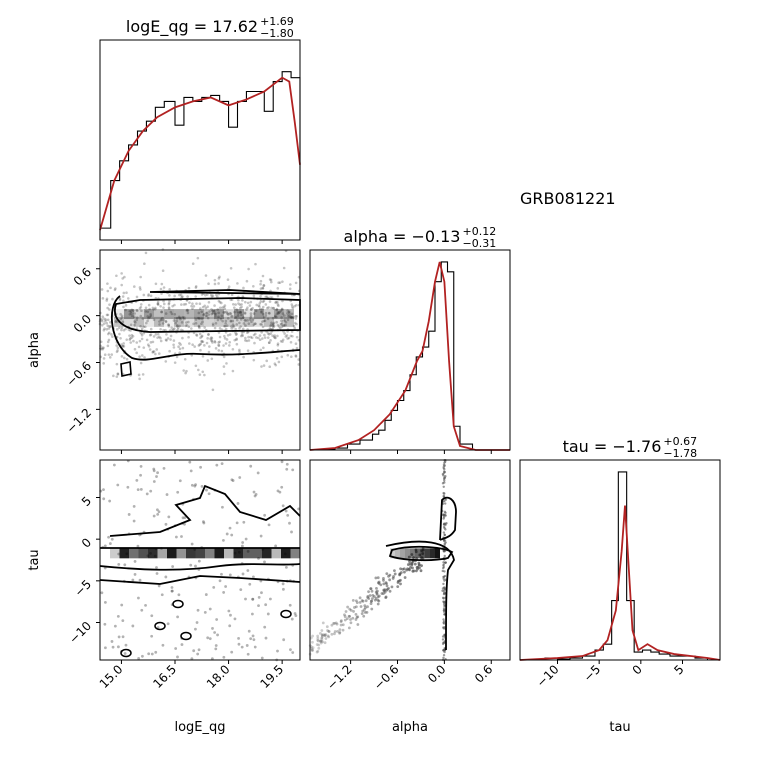  Describe the element at coordinates (427, 553) in the screenshot. I see `density-cell-tau-alpha` at that location.